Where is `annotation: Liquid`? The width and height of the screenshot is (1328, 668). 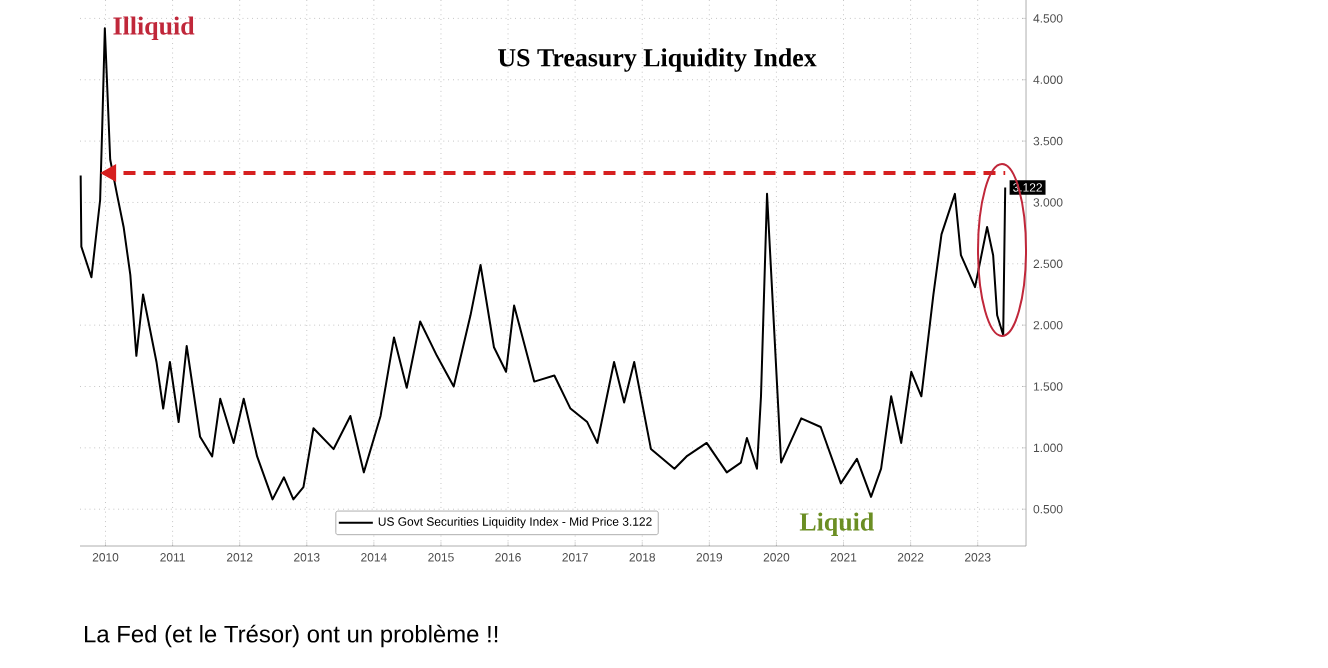
annotation: Liquid is located at coordinates (836, 524).